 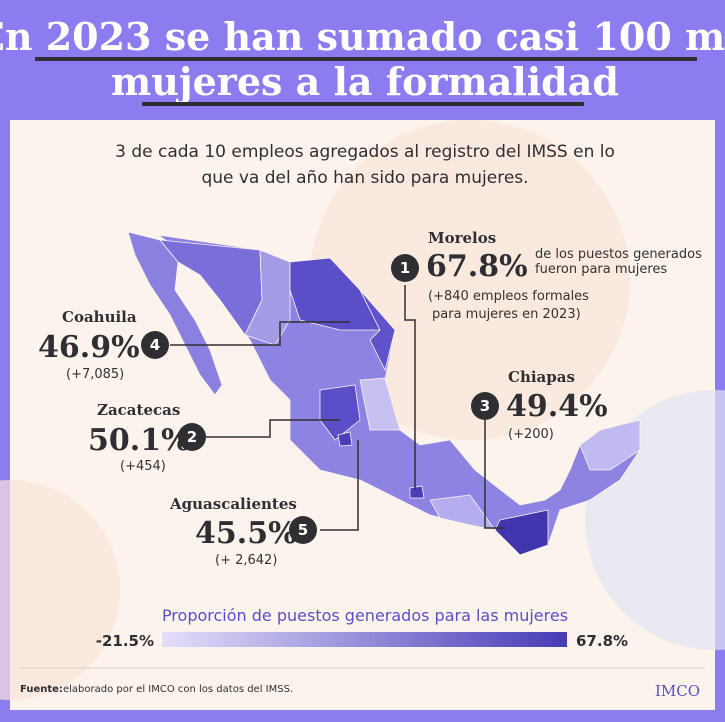 What do you see at coordinates (125, 641) in the screenshot?
I see `legend-min: -21.5%` at bounding box center [125, 641].